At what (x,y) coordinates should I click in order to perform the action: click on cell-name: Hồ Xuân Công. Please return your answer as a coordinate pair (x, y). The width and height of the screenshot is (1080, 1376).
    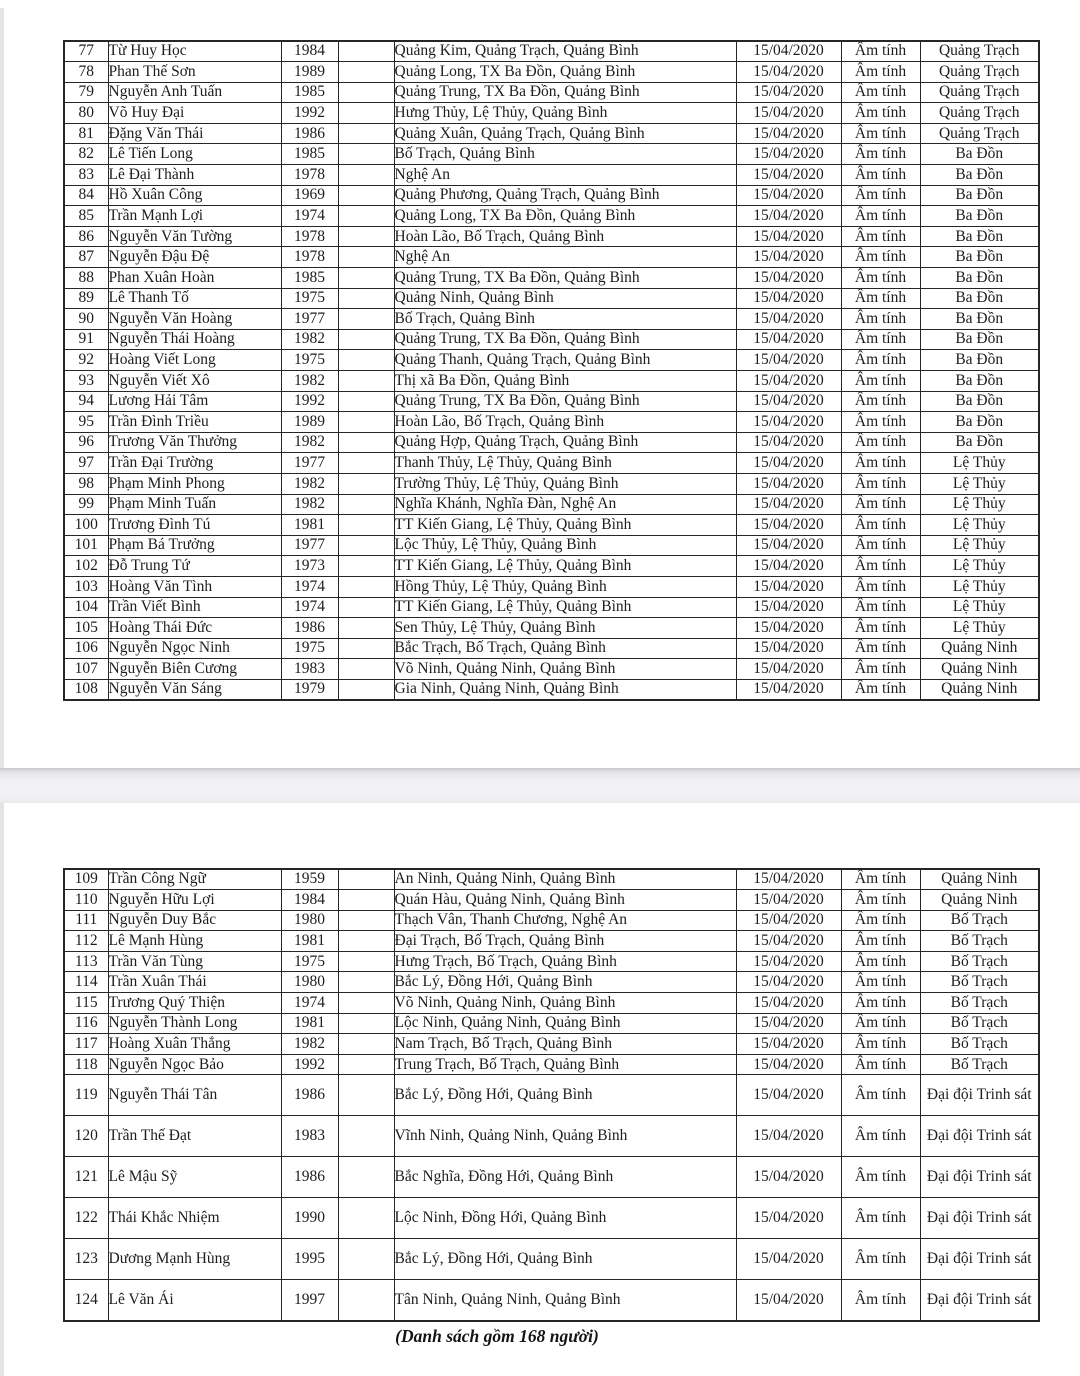
    Looking at the image, I should click on (194, 195).